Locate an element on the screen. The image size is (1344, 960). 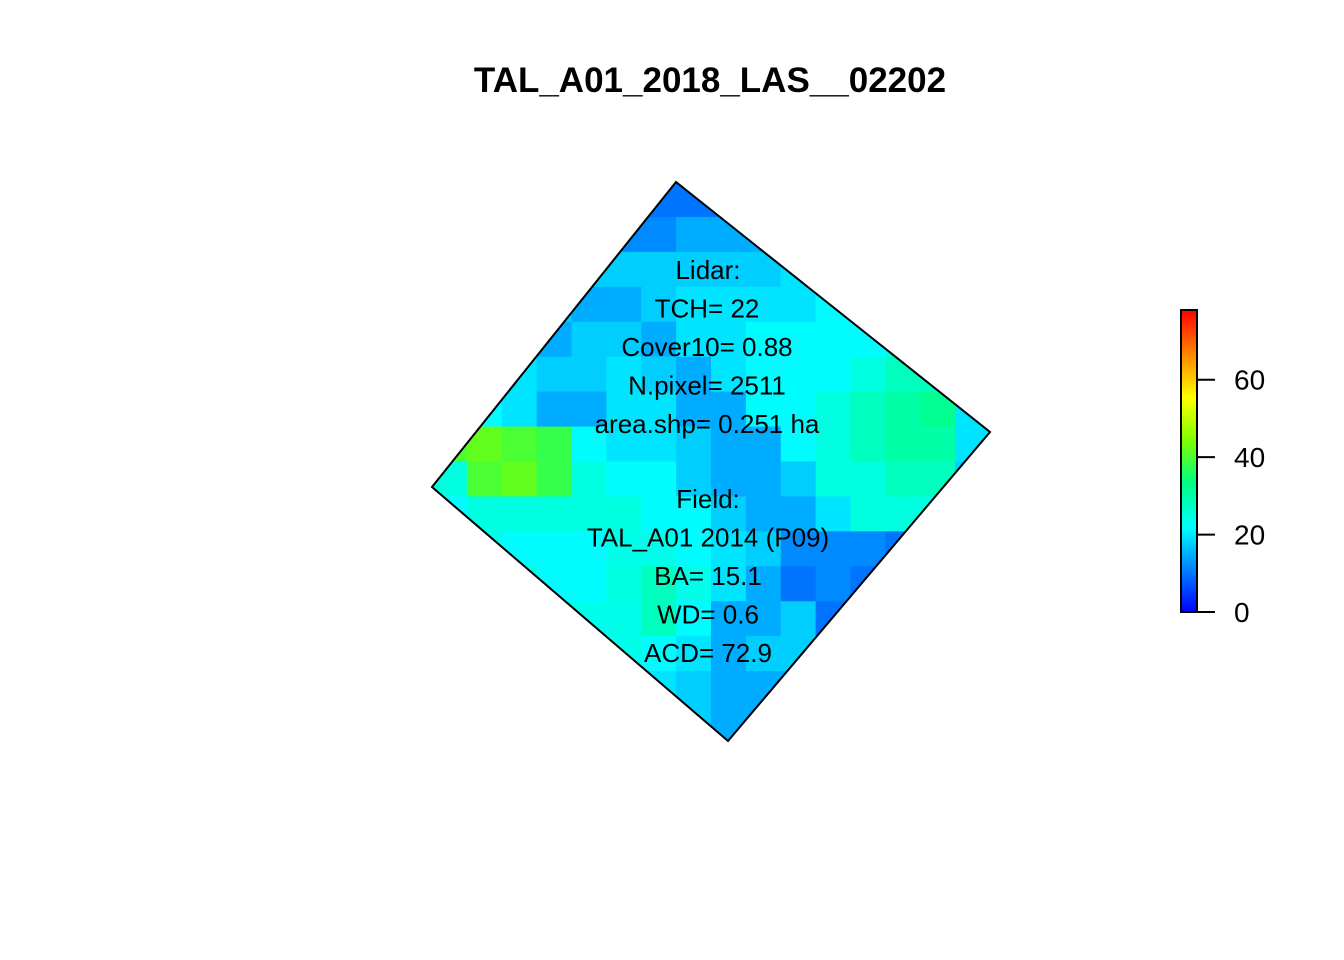
annotation-line: ACD= 72.9 is located at coordinates (708, 653).